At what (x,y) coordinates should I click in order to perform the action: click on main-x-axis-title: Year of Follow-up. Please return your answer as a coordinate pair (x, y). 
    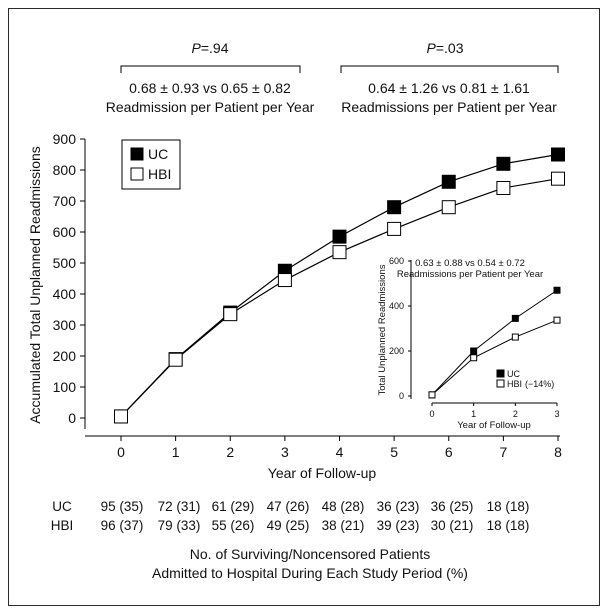
    Looking at the image, I should click on (322, 473).